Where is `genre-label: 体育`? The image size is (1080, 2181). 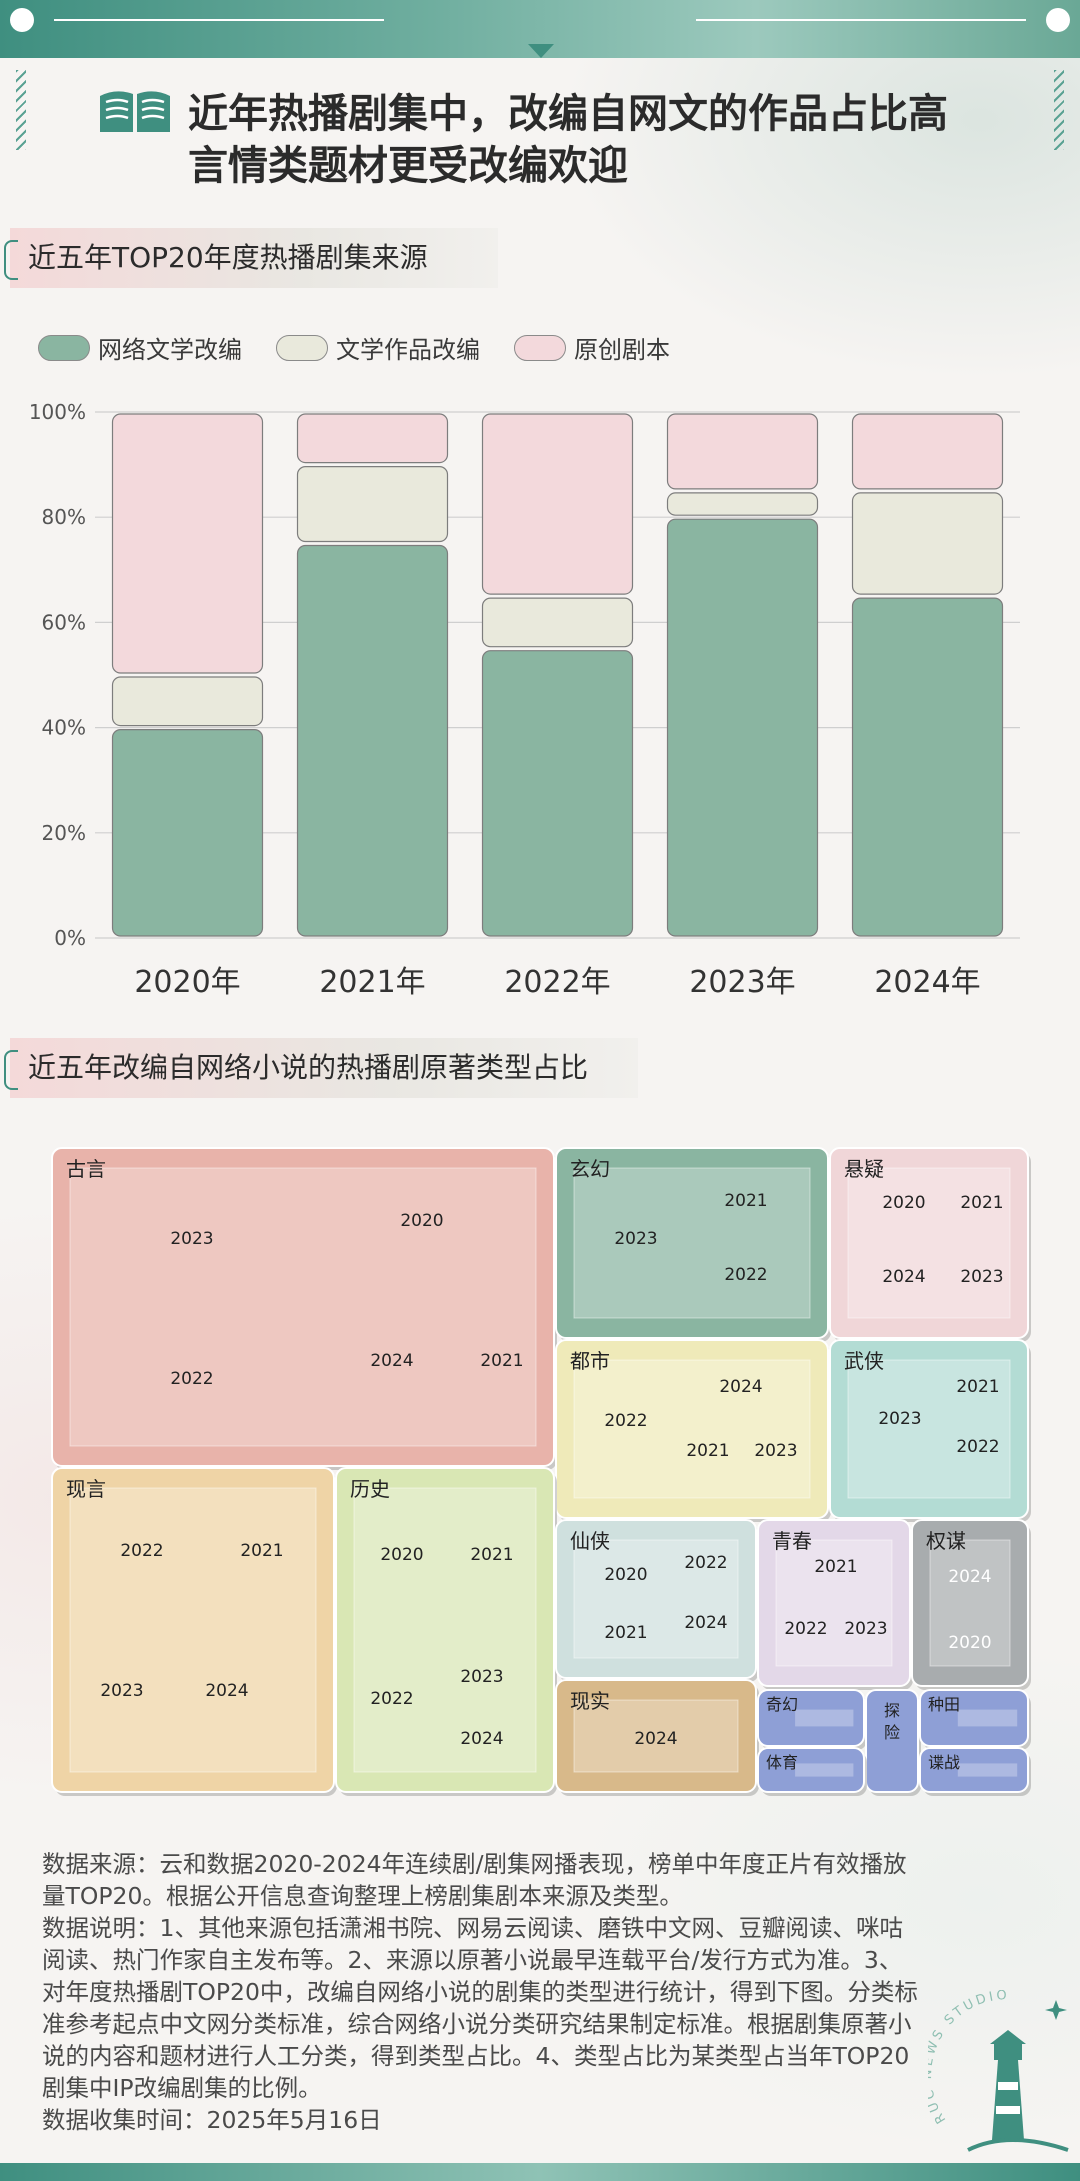 genre-label: 体育 is located at coordinates (782, 1762).